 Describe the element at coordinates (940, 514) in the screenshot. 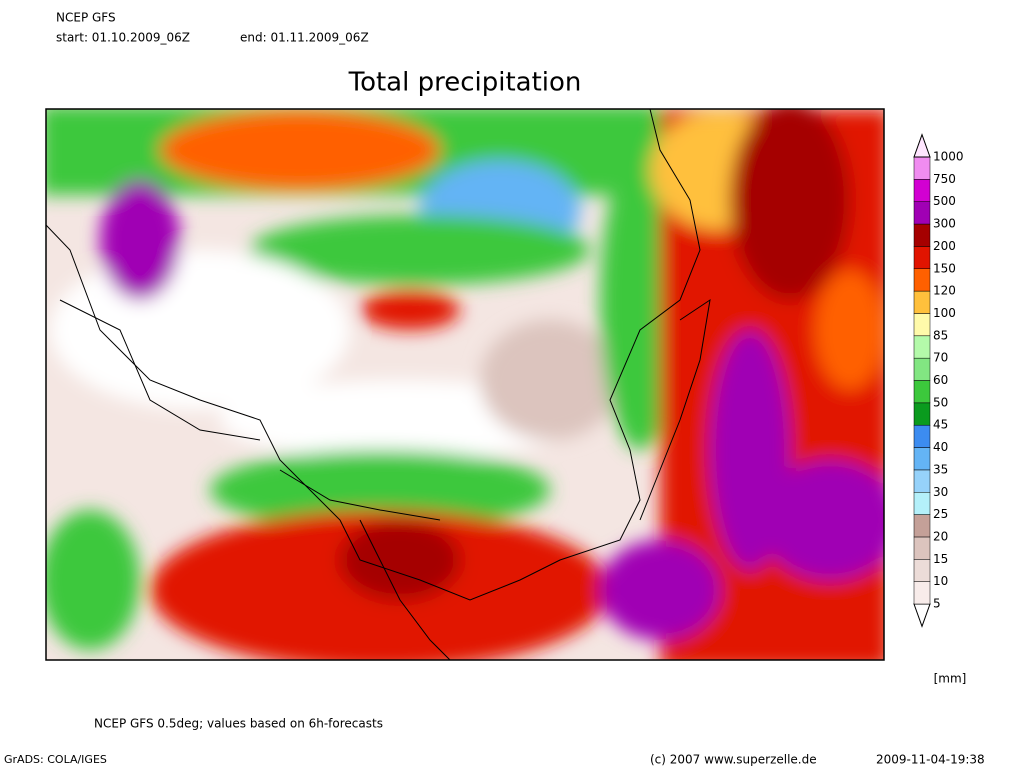

I see `colorbar-label: 25` at that location.